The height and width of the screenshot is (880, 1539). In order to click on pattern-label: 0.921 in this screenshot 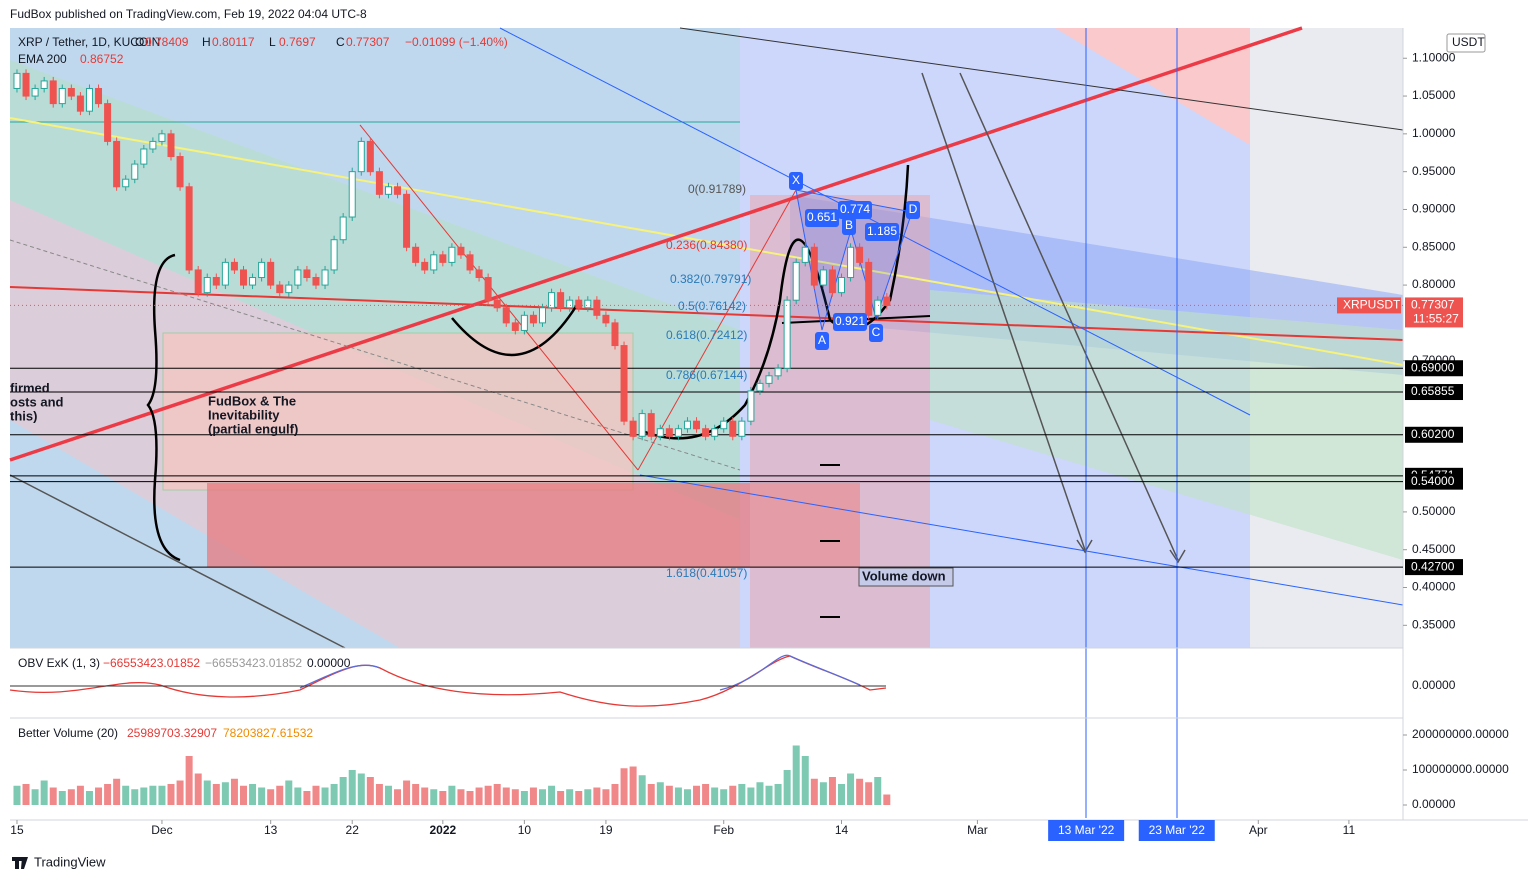, I will do `click(850, 321)`.